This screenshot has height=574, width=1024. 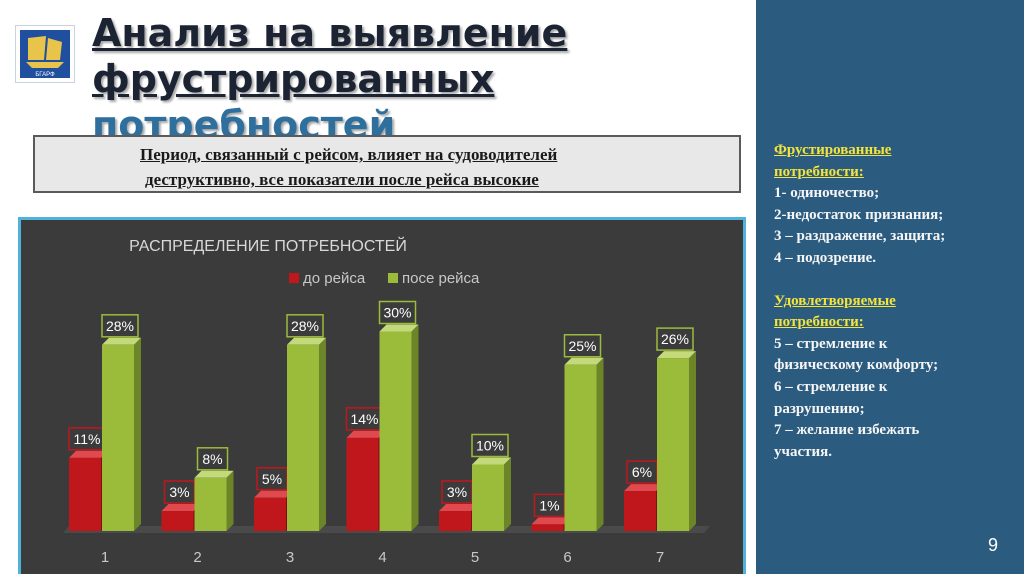 What do you see at coordinates (457, 492) in the screenshot?
I see `data-label-before-5: 3%` at bounding box center [457, 492].